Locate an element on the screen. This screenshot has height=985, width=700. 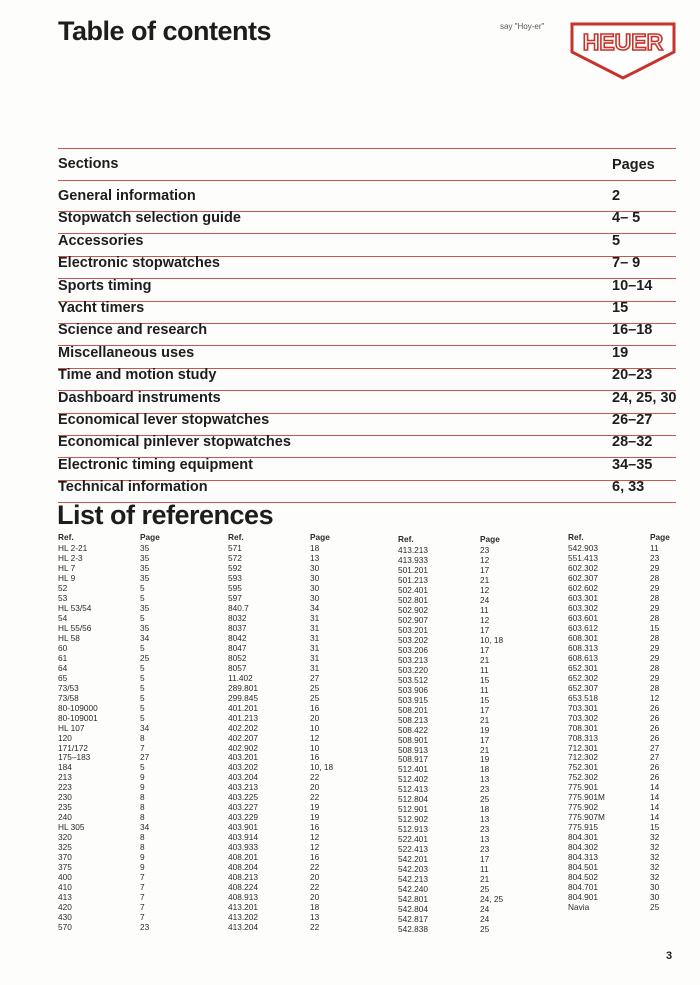
ref-page: 12 is located at coordinates (315, 737).